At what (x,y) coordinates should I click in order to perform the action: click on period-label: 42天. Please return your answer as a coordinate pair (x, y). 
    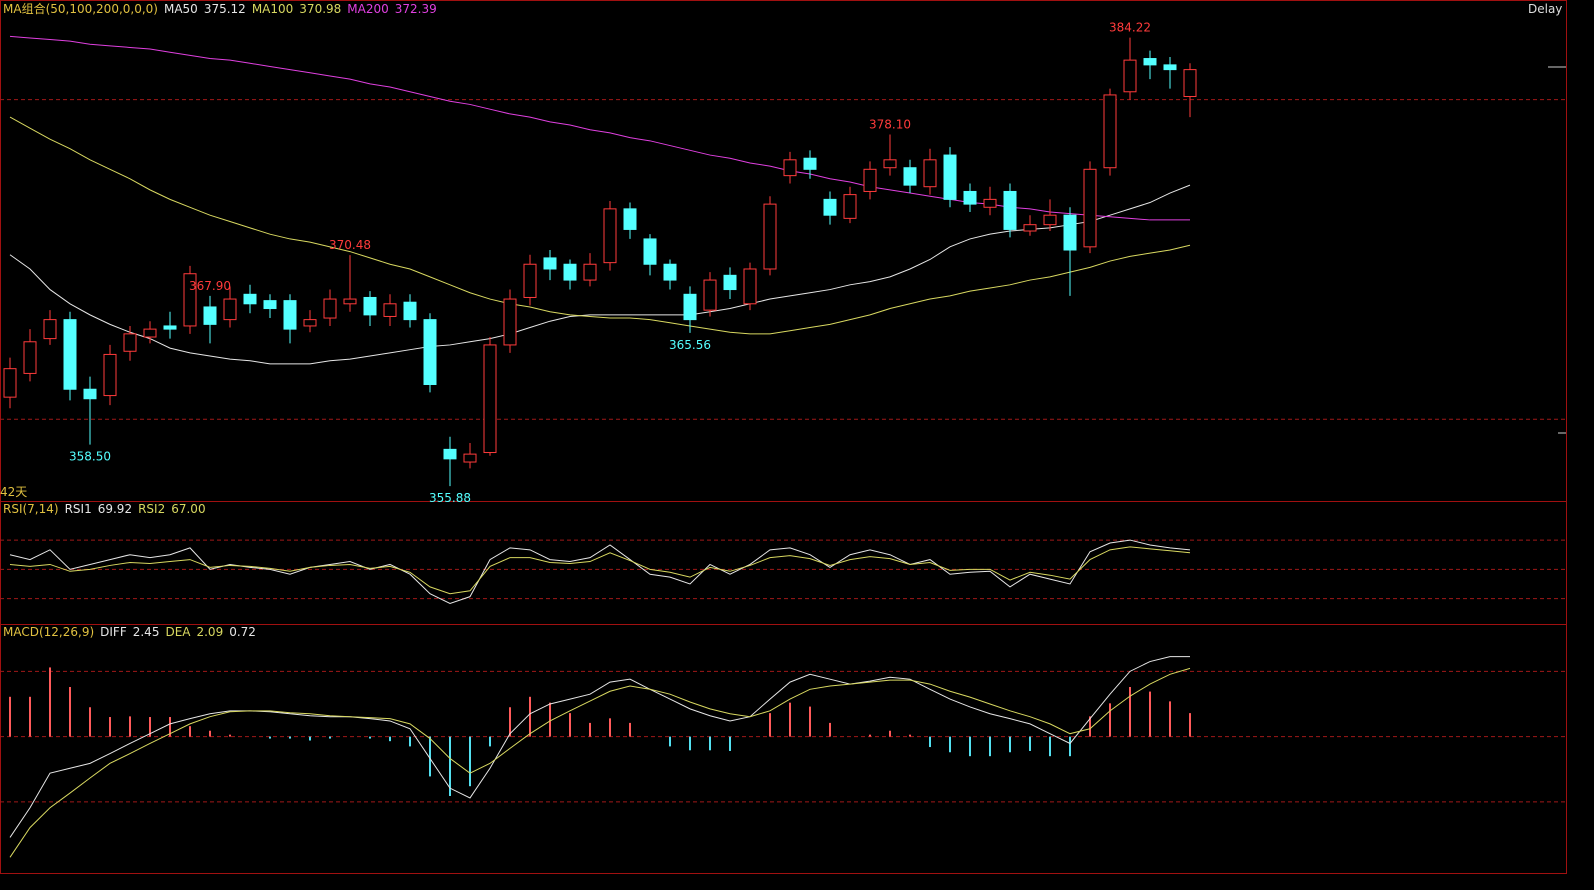
    Looking at the image, I should click on (13, 492).